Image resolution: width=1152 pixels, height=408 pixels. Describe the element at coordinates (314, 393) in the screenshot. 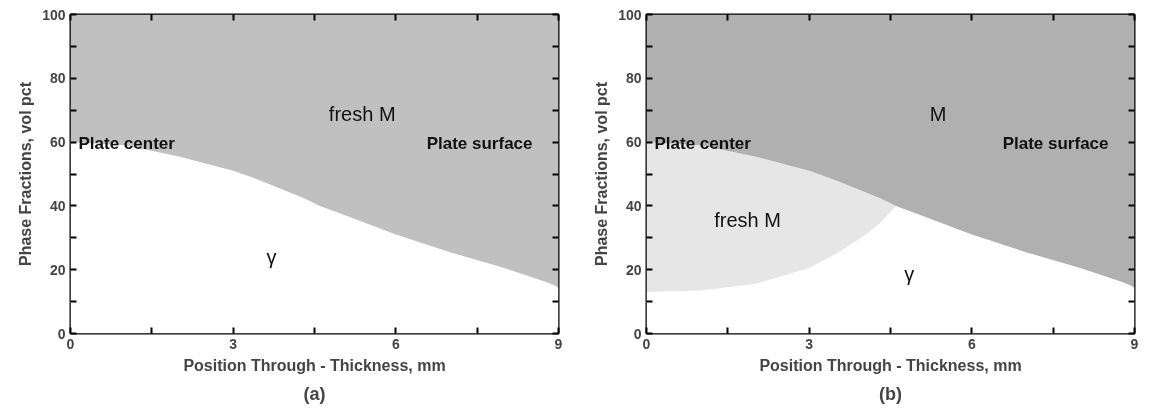

I see `text: (a)` at that location.